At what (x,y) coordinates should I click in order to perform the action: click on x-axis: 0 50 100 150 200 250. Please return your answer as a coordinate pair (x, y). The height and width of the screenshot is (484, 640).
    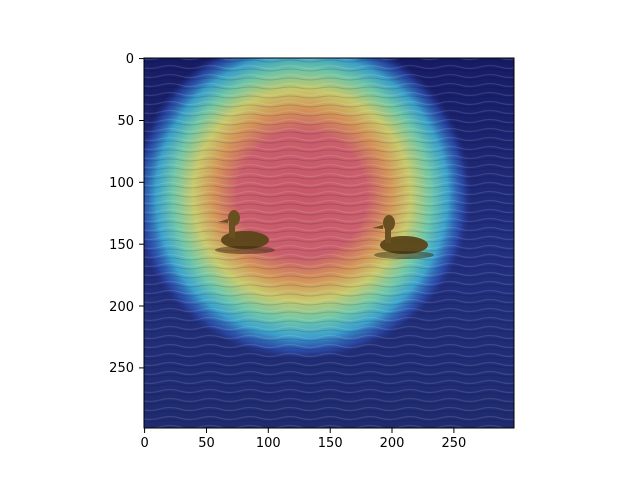
    Looking at the image, I should click on (303, 439).